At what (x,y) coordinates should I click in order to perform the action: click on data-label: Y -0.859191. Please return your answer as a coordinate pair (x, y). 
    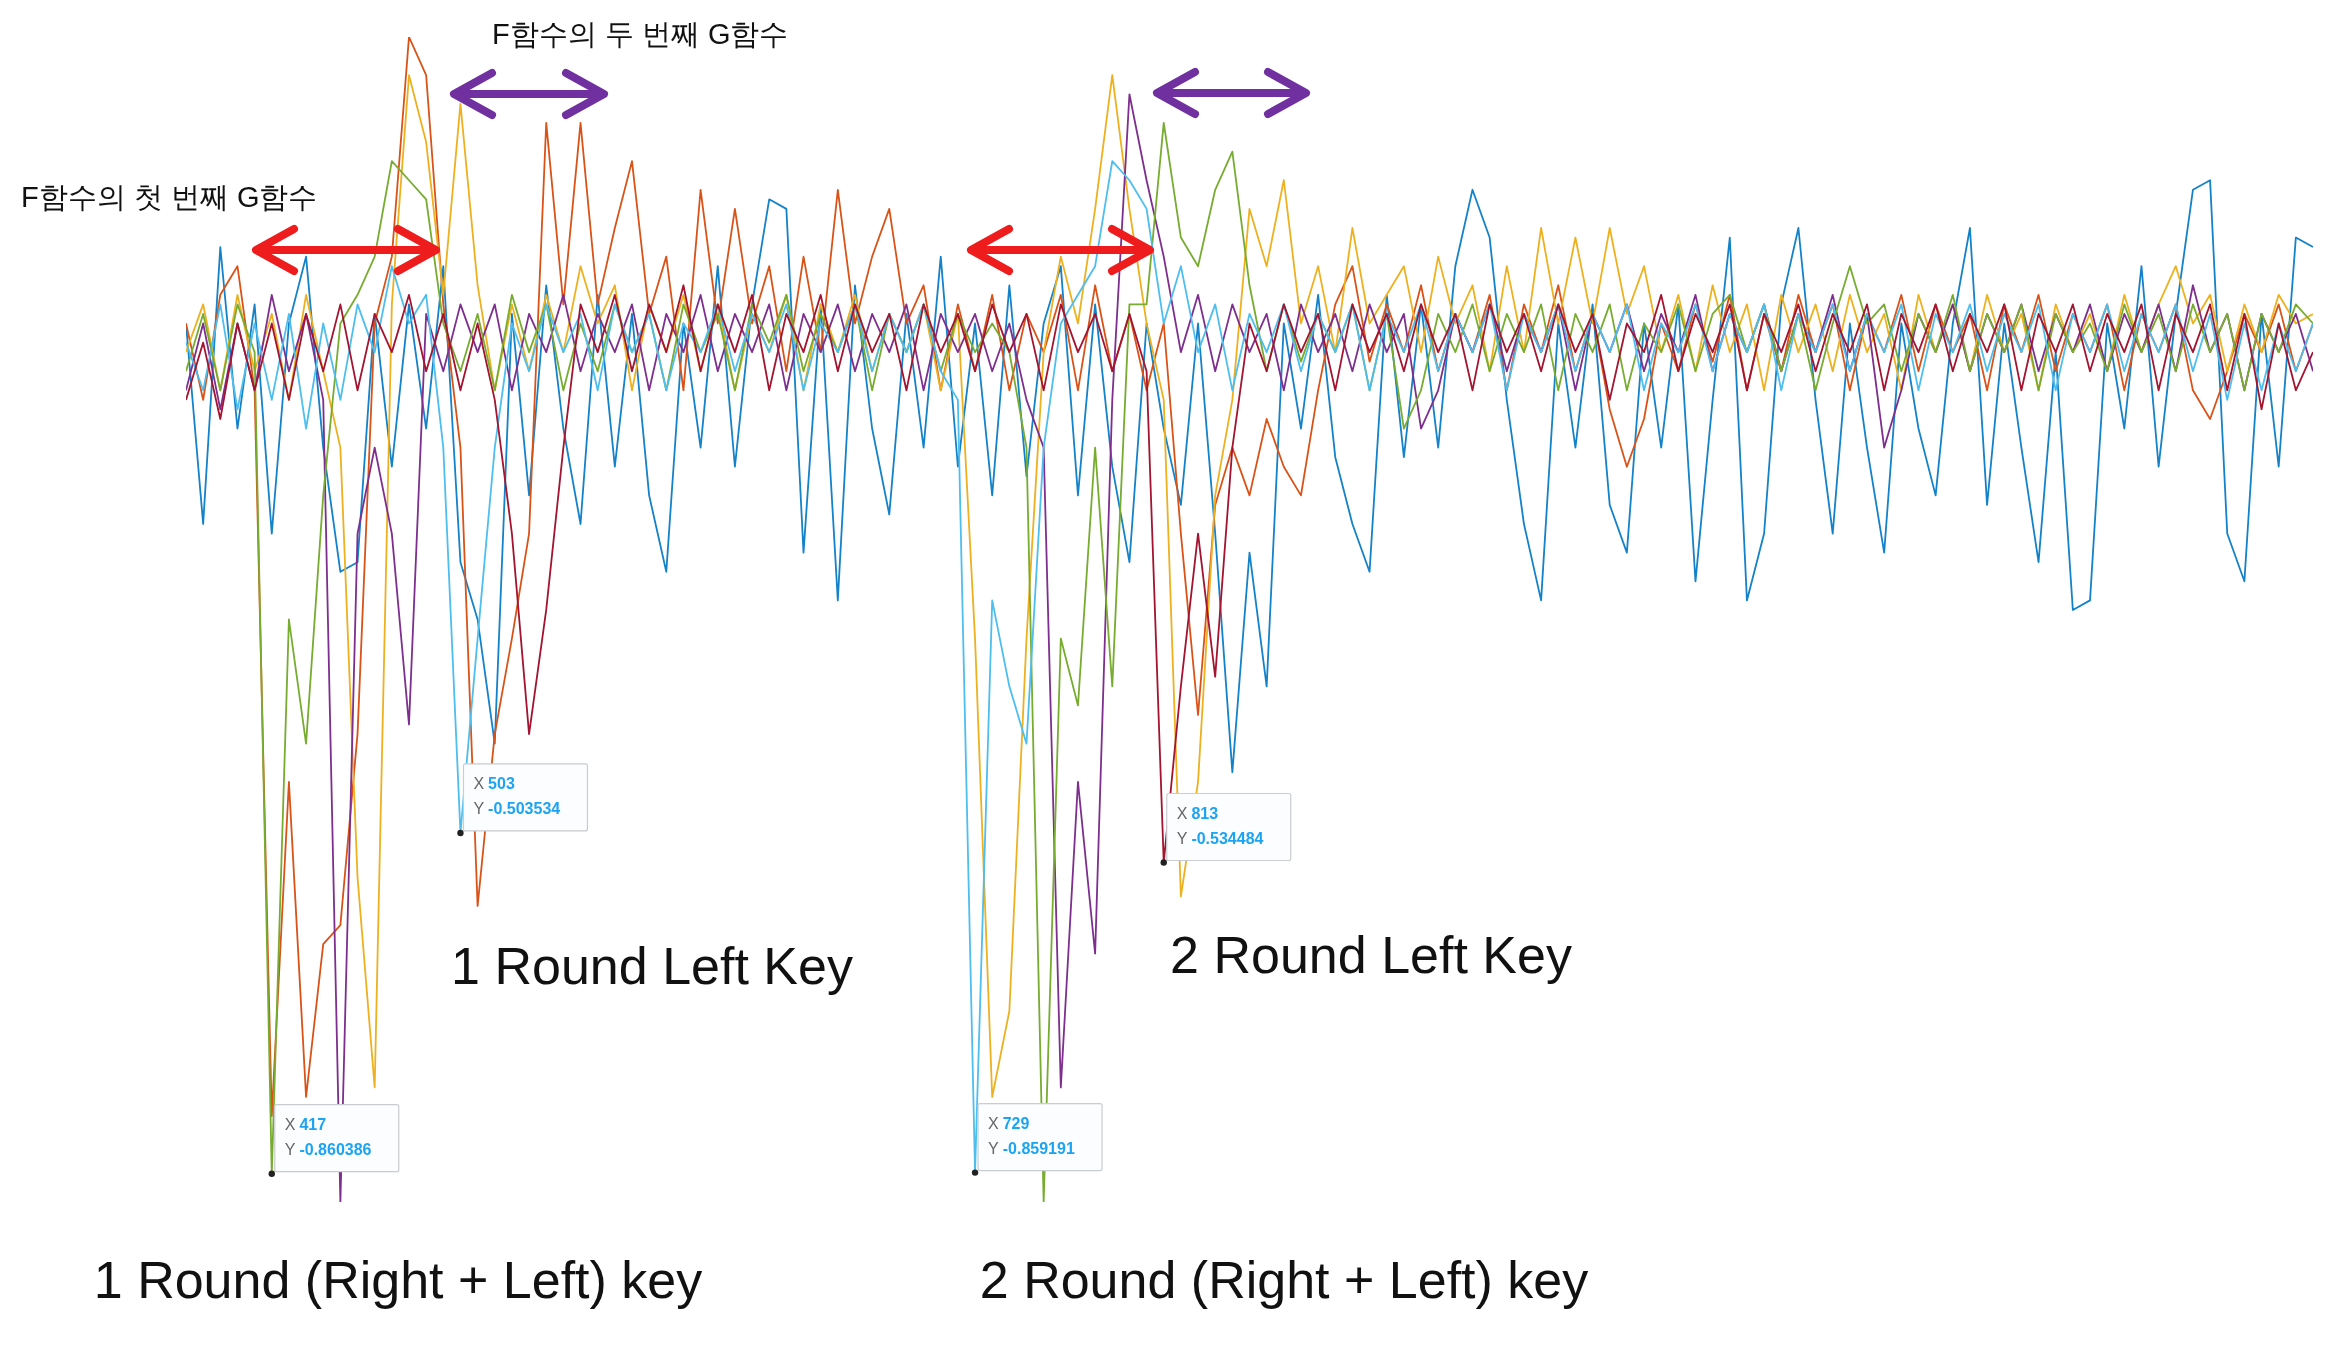
    Looking at the image, I should click on (1031, 1148).